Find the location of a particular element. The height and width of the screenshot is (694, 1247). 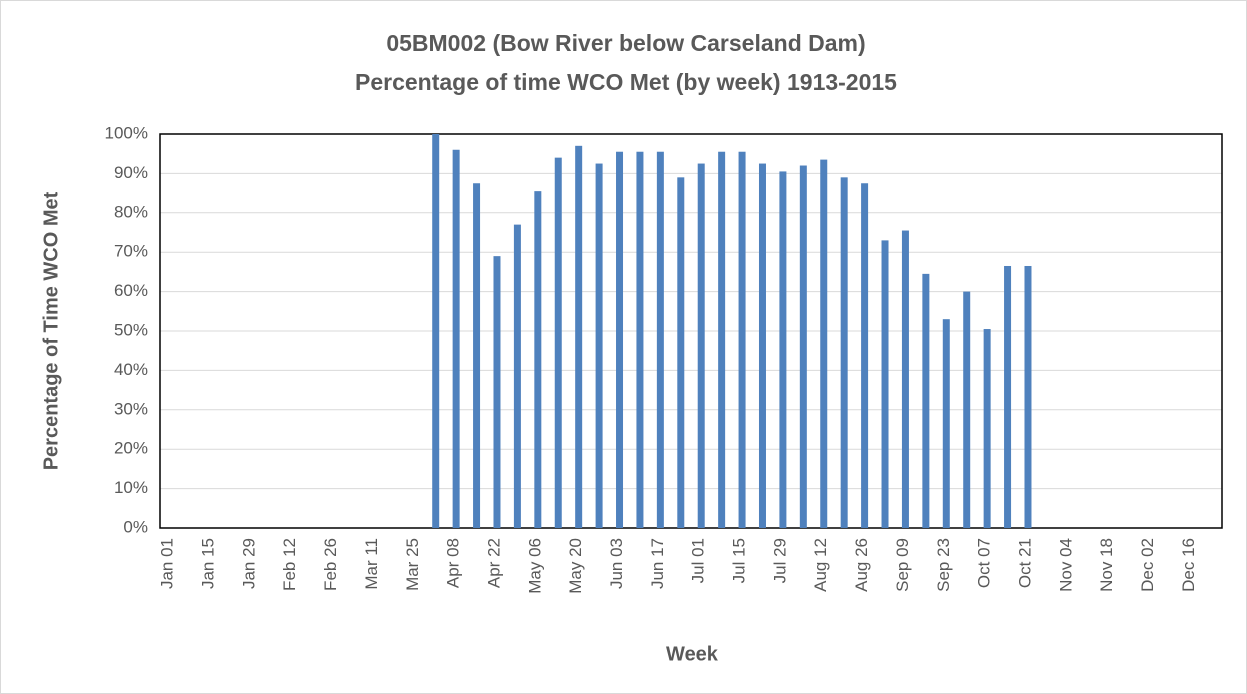

y-tick-label: 40% is located at coordinates (131, 369).